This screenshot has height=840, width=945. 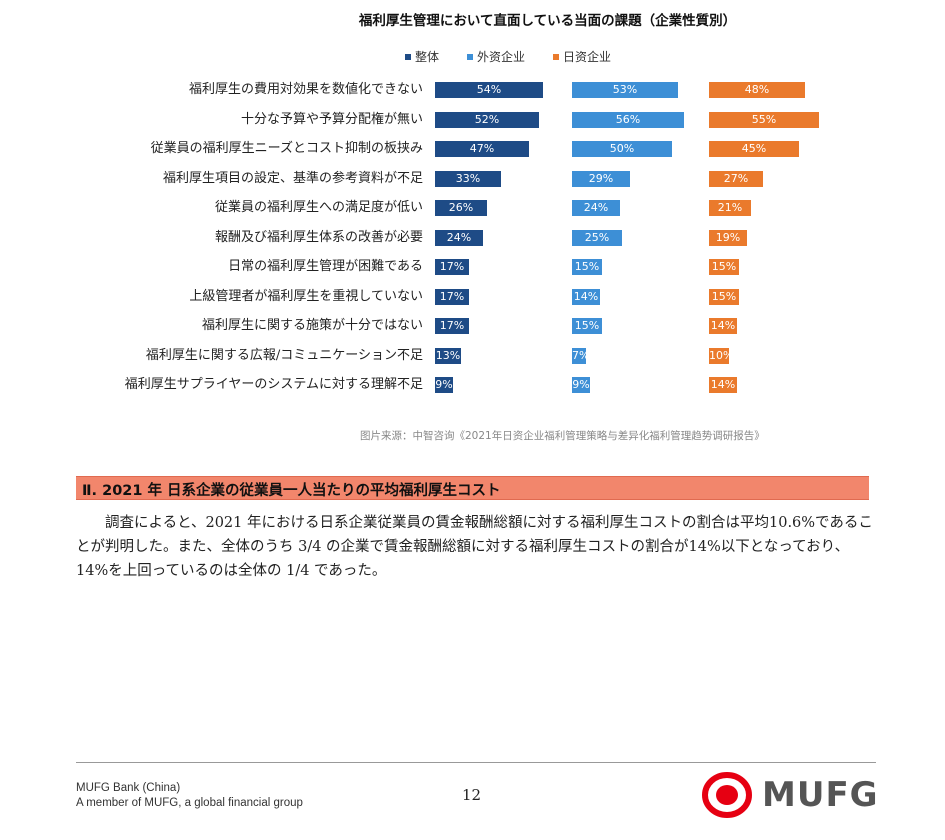 I want to click on bar-foreign: 53%, so click(x=625, y=90).